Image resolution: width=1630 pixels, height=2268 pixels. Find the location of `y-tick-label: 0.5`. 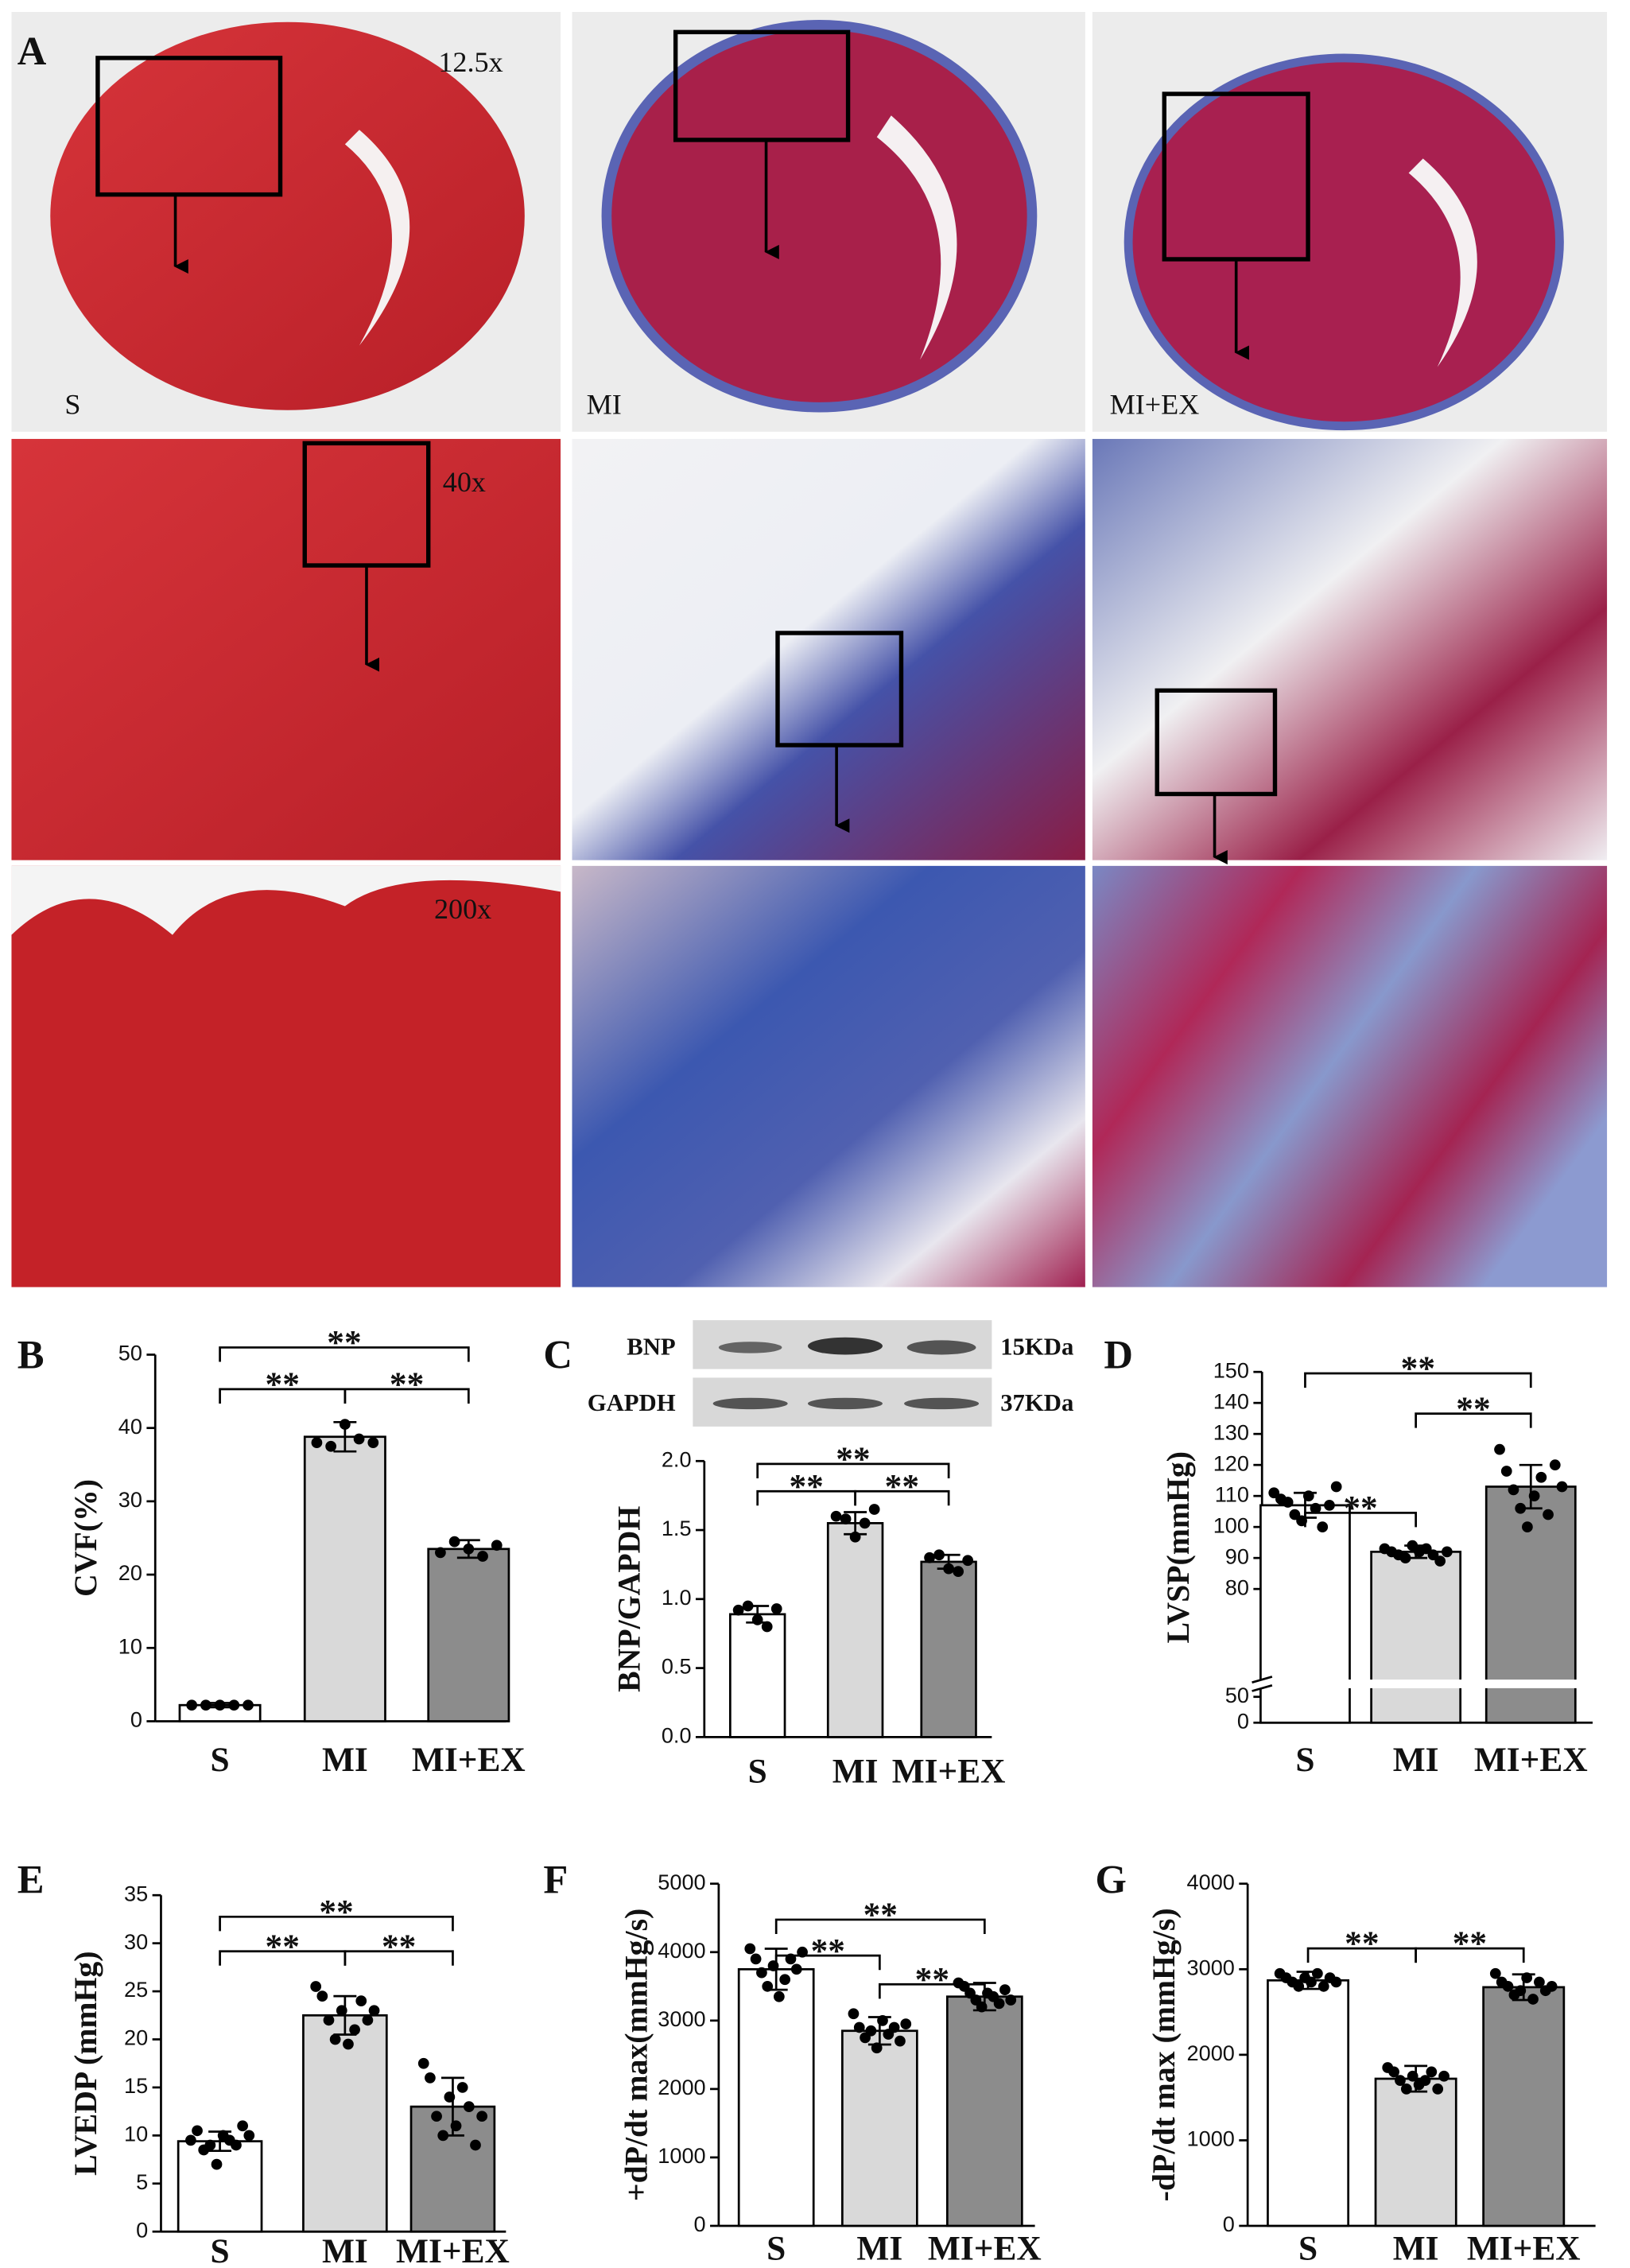

y-tick-label: 0.5 is located at coordinates (677, 1666).